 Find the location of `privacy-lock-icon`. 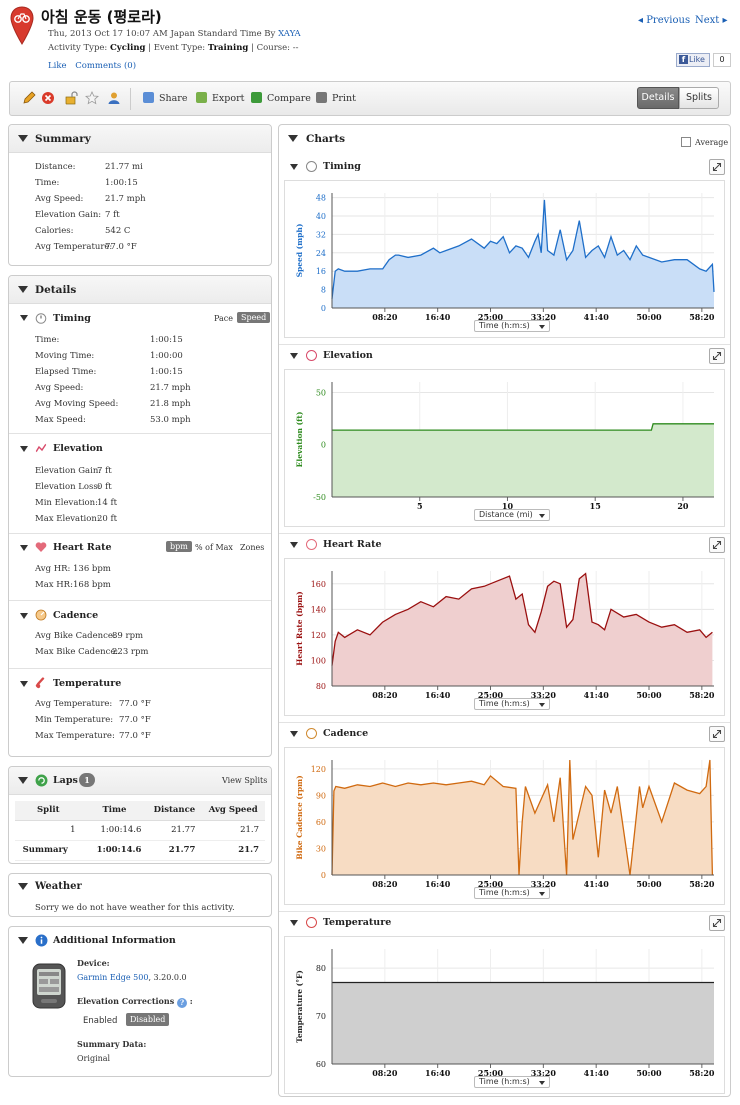

privacy-lock-icon is located at coordinates (72, 98).